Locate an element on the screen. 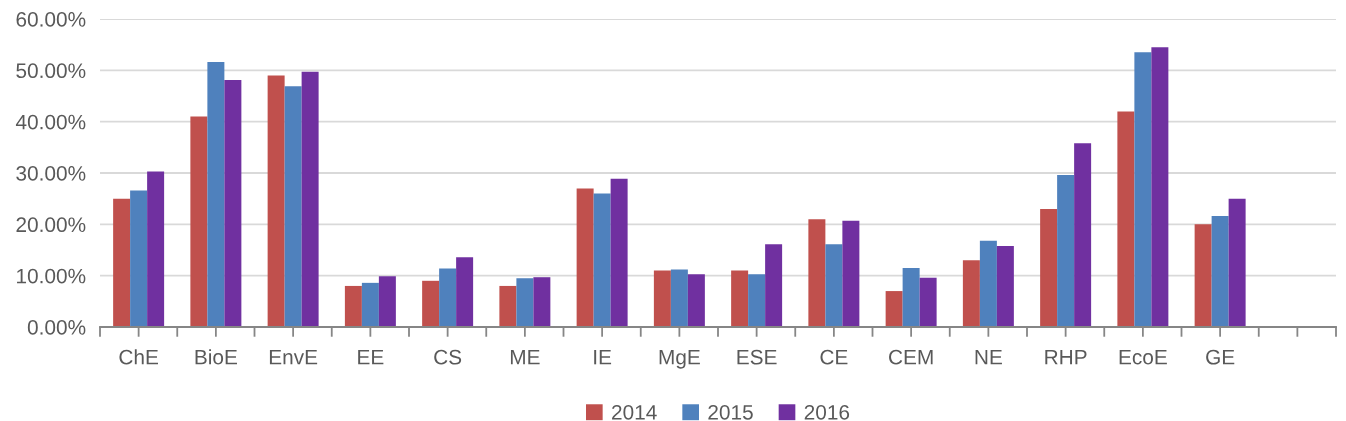 Image resolution: width=1346 pixels, height=421 pixels. x-tick-label: BioE is located at coordinates (216, 357).